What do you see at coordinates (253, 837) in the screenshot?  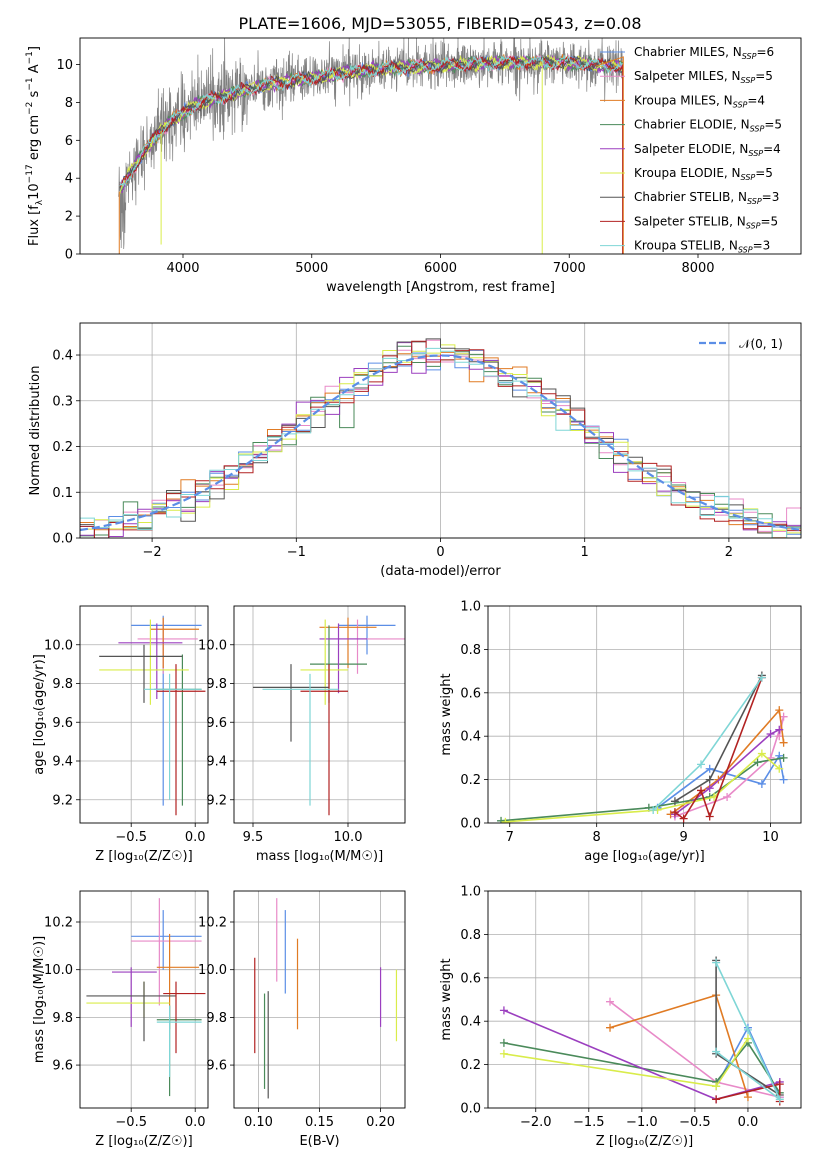 I see `x-tick-label: 9.5` at bounding box center [253, 837].